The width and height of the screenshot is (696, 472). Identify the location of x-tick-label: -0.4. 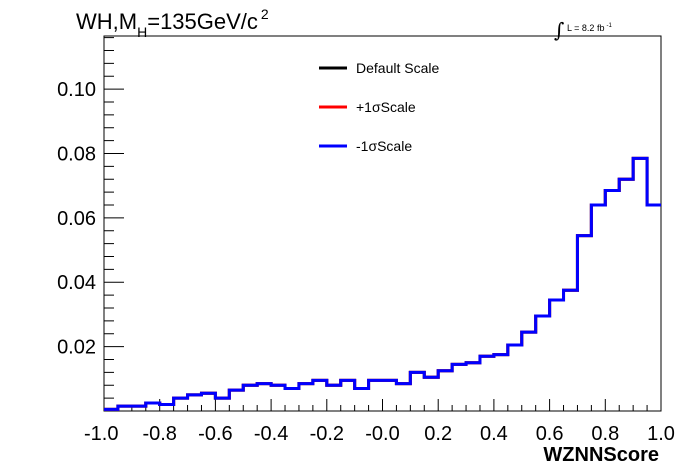
(271, 434).